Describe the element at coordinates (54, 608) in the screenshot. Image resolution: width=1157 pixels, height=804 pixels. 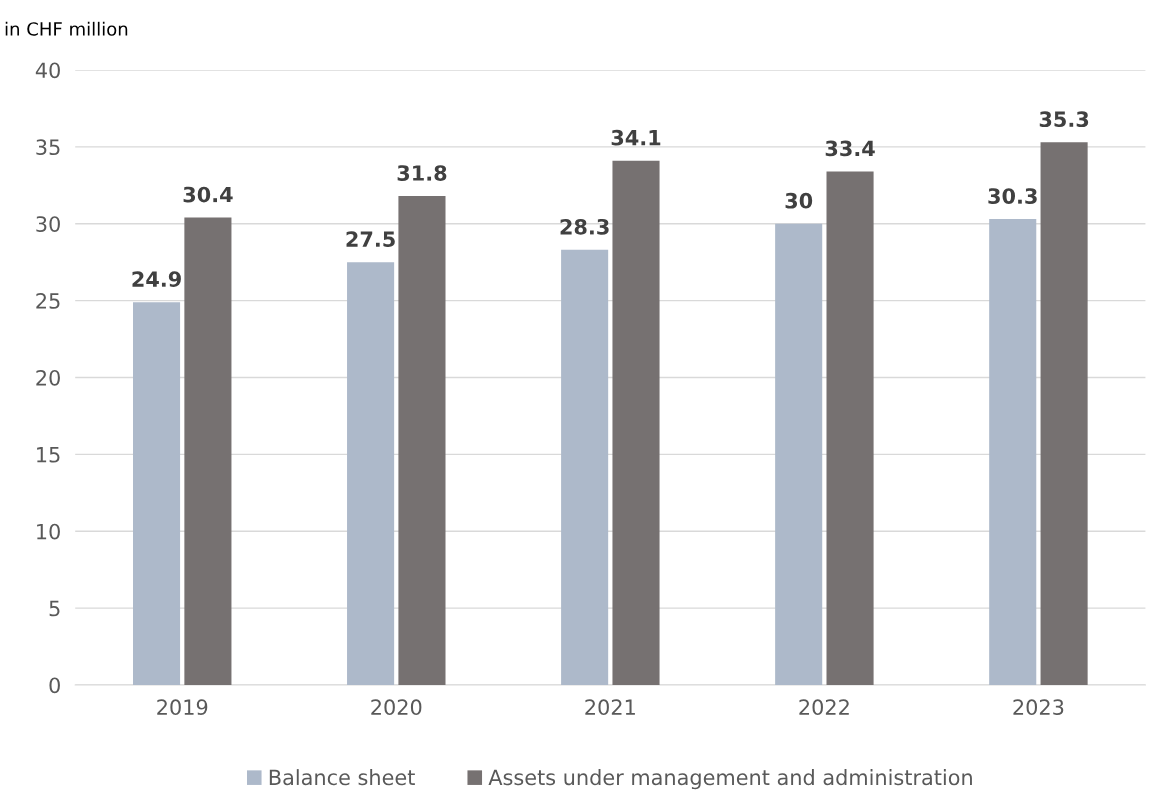
I see `y-tick-label: 5` at that location.